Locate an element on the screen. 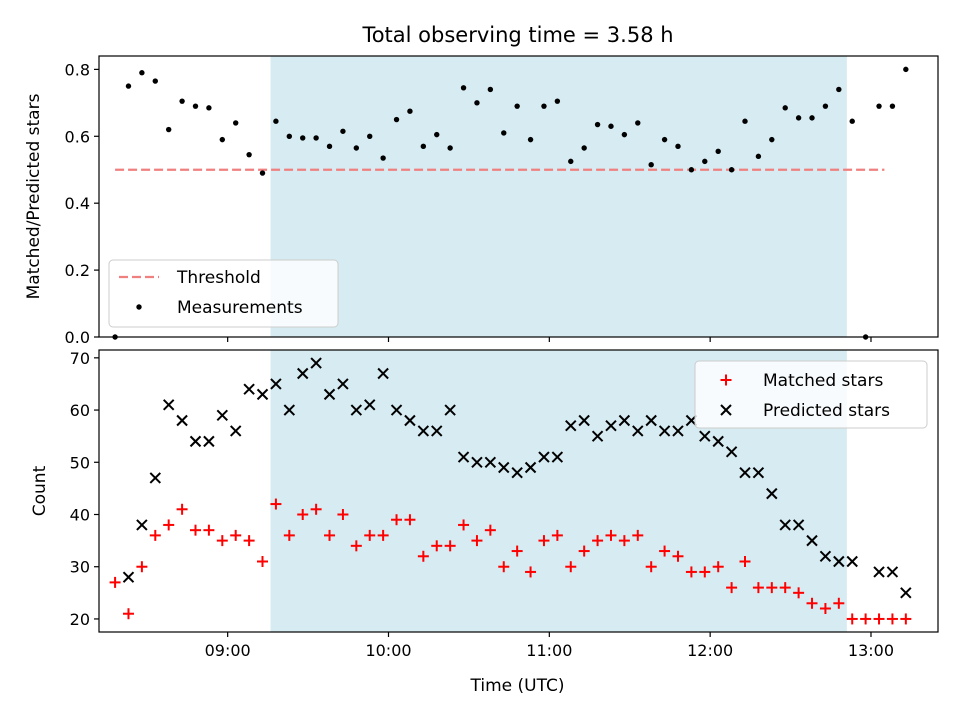  y-tick-label: 60 is located at coordinates (80, 410).